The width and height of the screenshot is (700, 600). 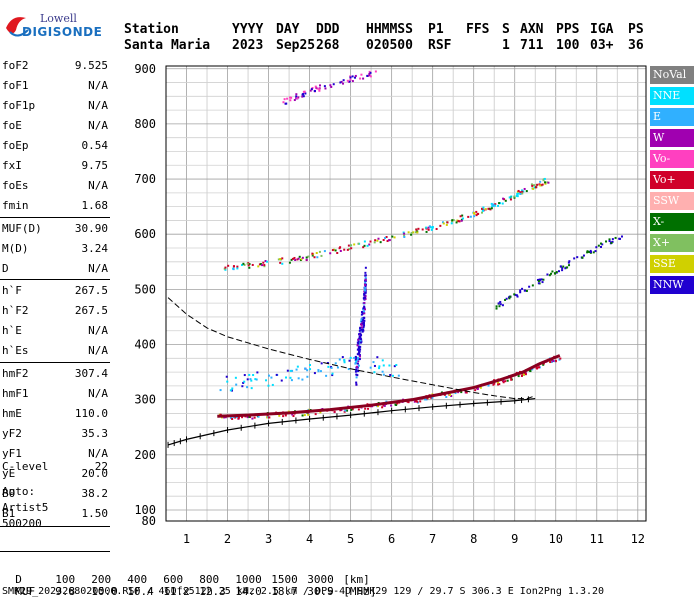 What do you see at coordinates (440, 45) in the screenshot?
I see `header-value: RSF` at bounding box center [440, 45].